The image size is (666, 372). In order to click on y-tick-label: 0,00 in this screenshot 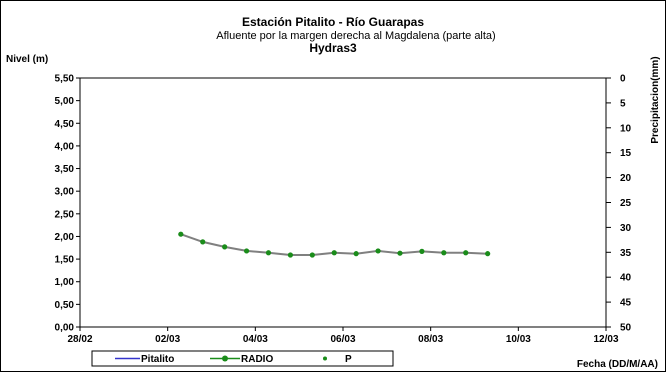, I will do `click(65, 328)`.